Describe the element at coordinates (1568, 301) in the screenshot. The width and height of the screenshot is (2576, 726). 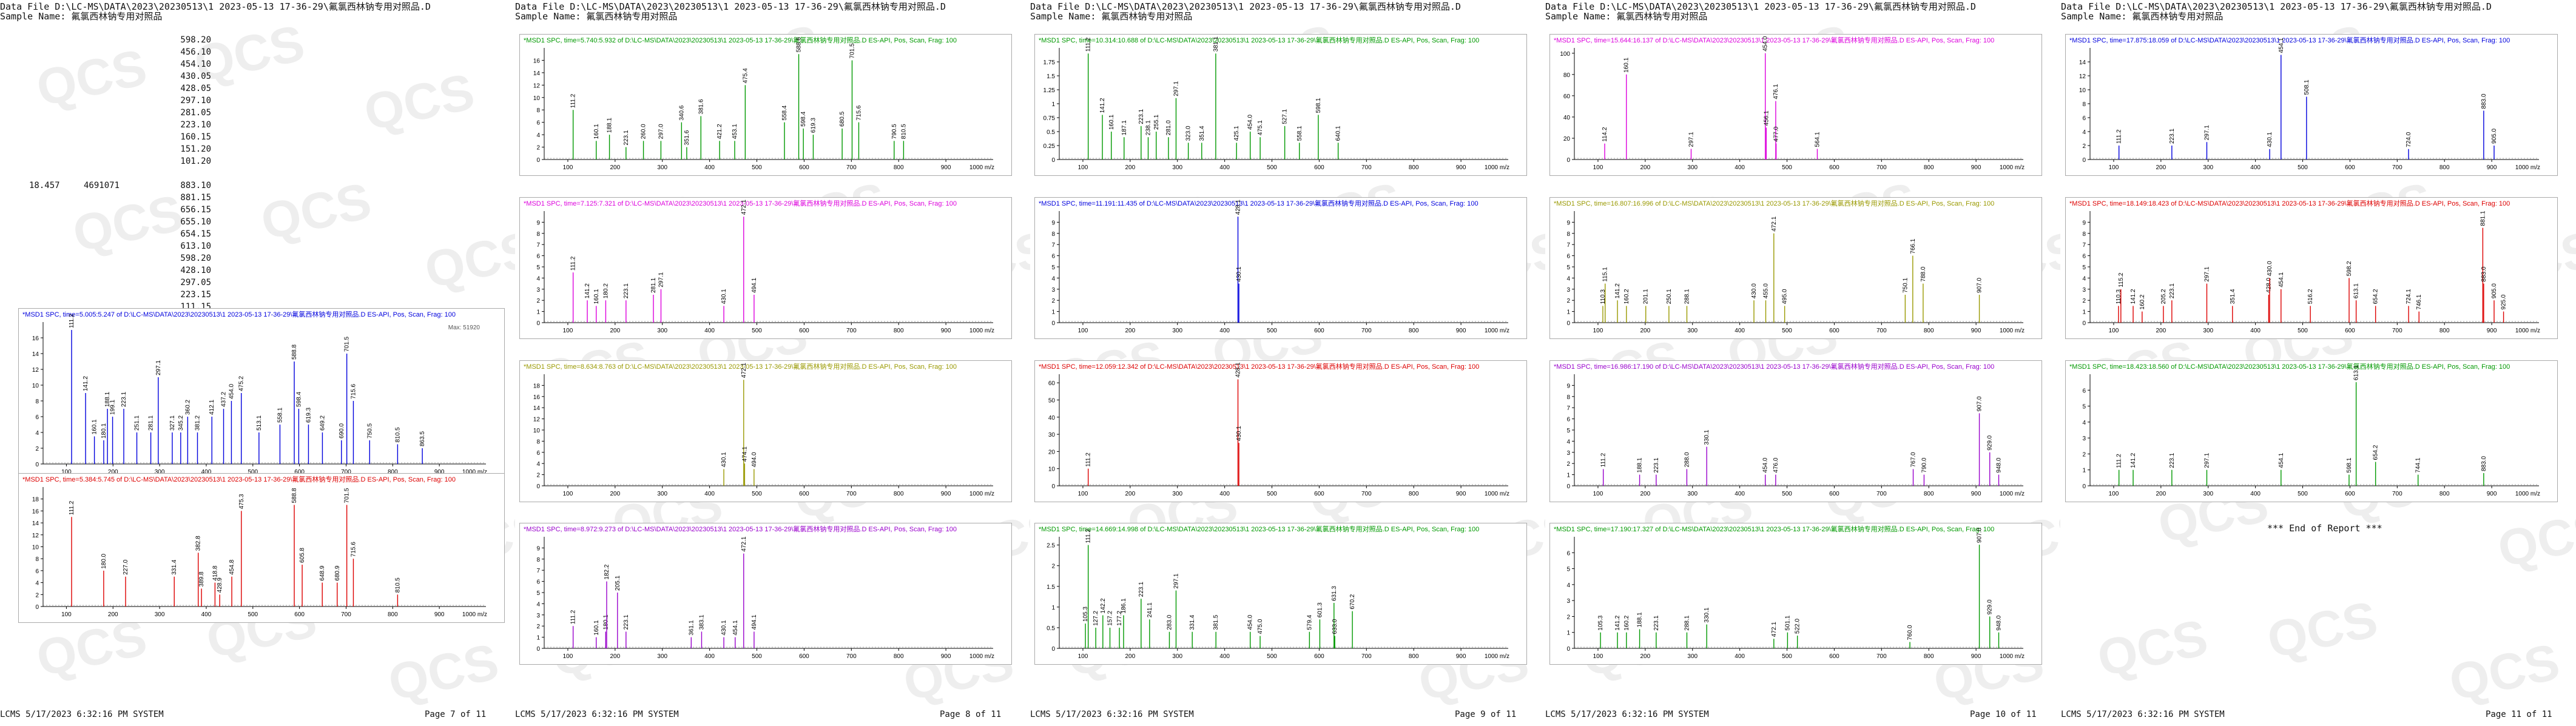
I see `y-tick-label: 2` at that location.